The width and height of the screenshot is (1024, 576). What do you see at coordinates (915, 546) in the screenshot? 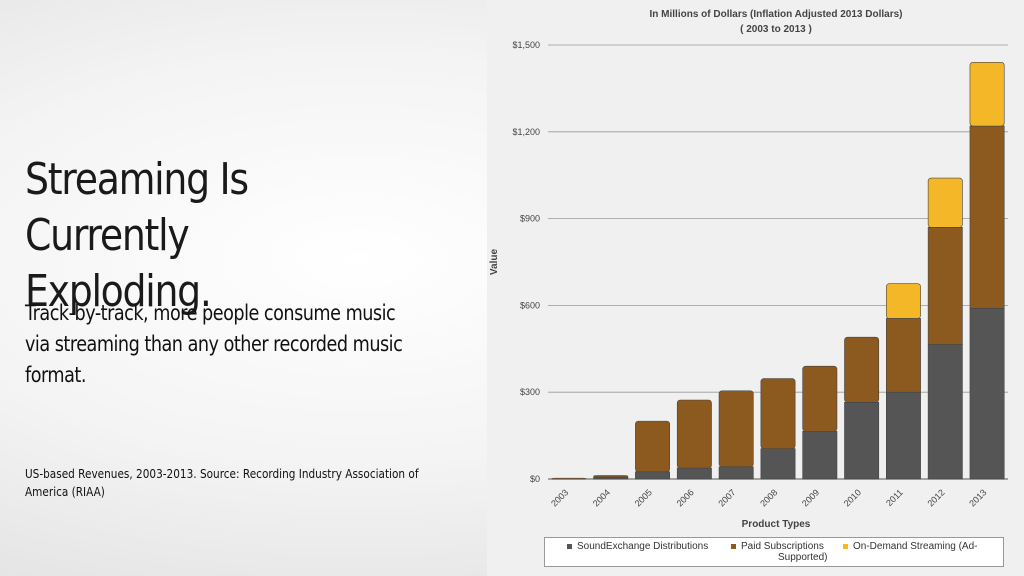
I see `legend-label: On-Demand Streaming (Ad-` at bounding box center [915, 546].